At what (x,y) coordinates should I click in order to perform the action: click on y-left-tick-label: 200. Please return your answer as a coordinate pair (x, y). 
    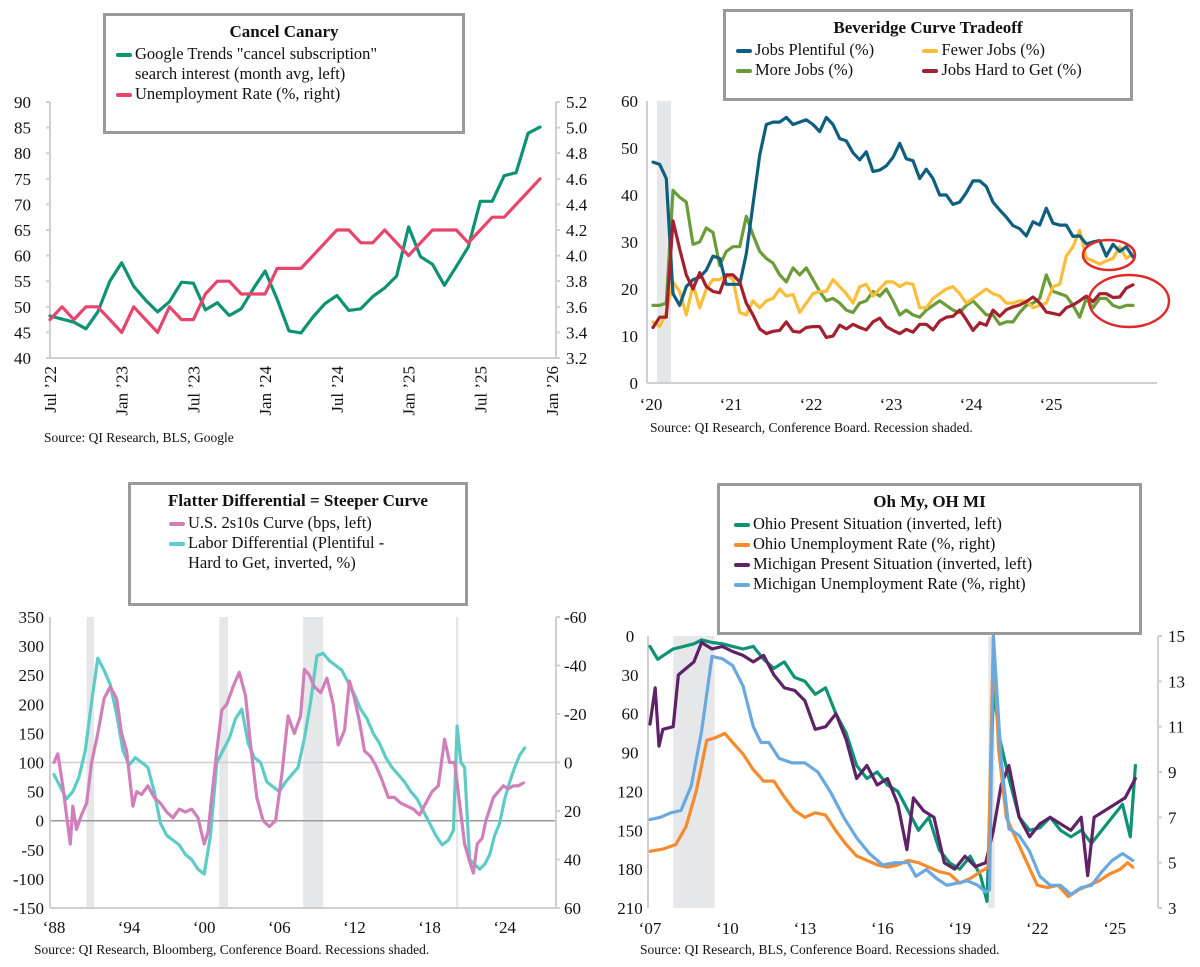
    Looking at the image, I should click on (32, 704).